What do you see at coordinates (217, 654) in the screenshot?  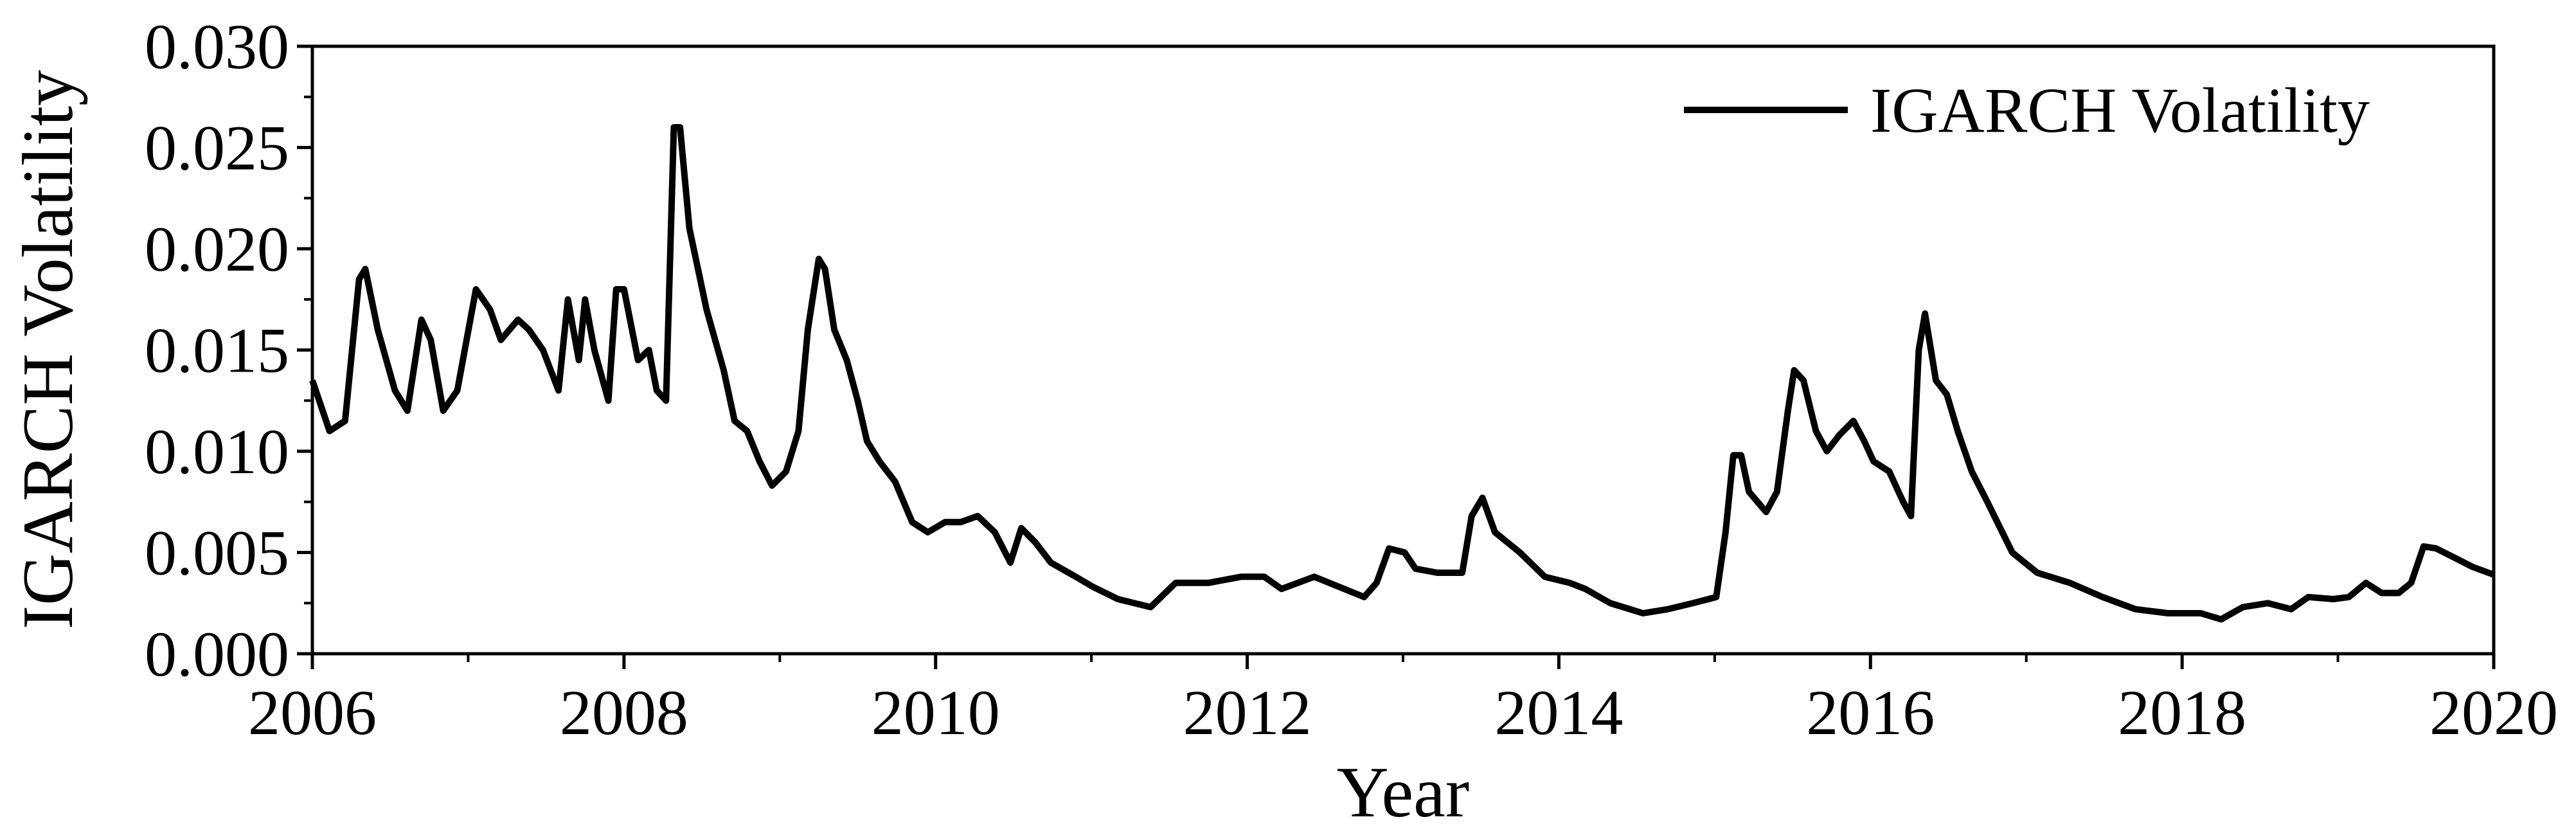 I see `y-tick-label: 0.000` at bounding box center [217, 654].